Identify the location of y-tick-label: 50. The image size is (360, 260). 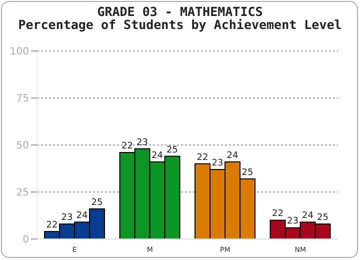
(22, 146).